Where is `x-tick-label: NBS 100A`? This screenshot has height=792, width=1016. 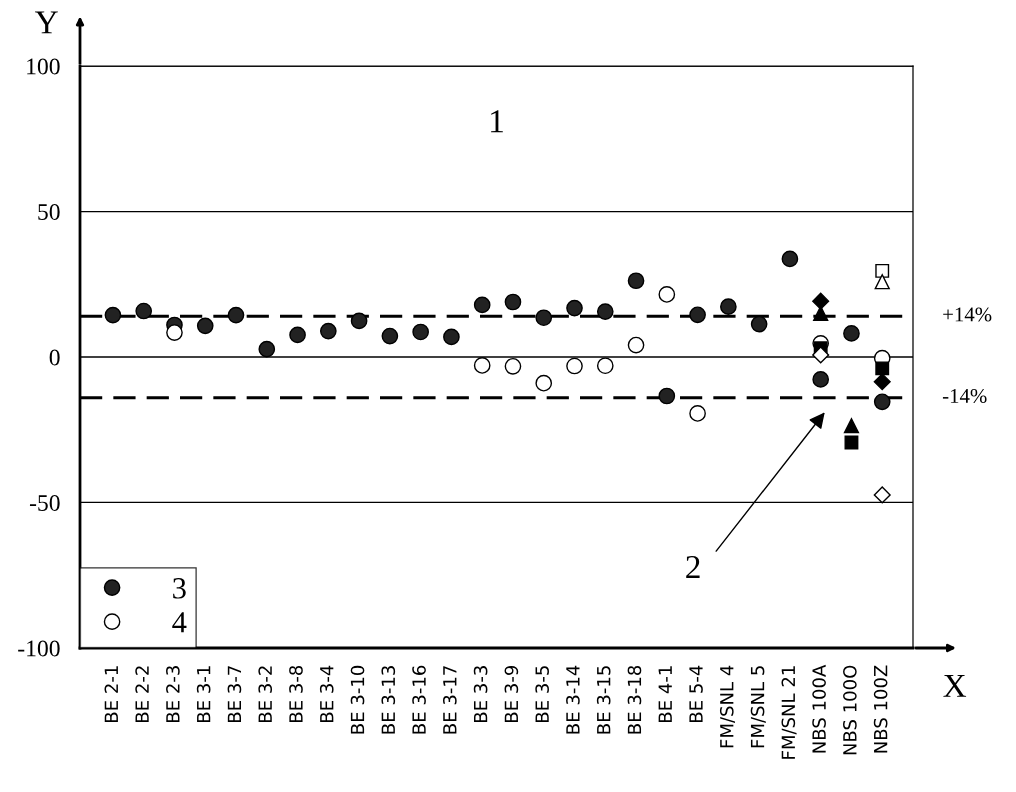 x-tick-label: NBS 100A is located at coordinates (819, 708).